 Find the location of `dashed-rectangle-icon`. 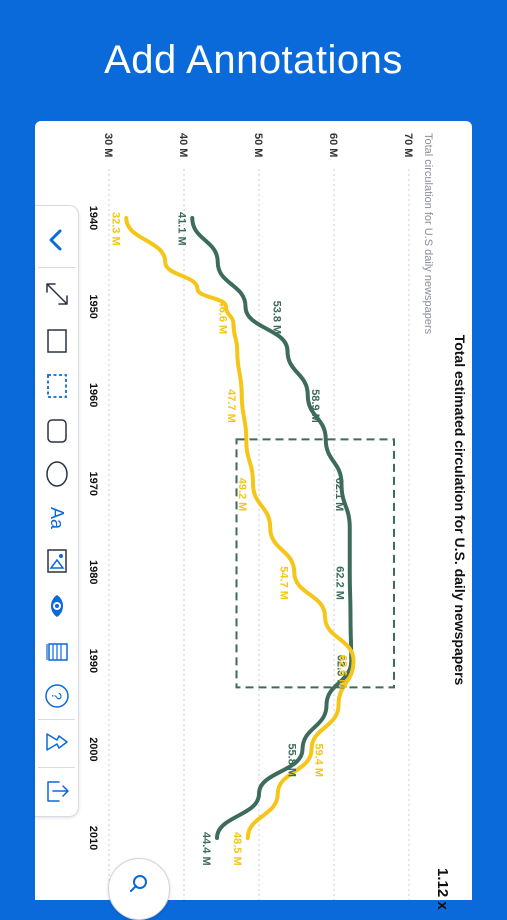

dashed-rectangle-icon is located at coordinates (56, 386).